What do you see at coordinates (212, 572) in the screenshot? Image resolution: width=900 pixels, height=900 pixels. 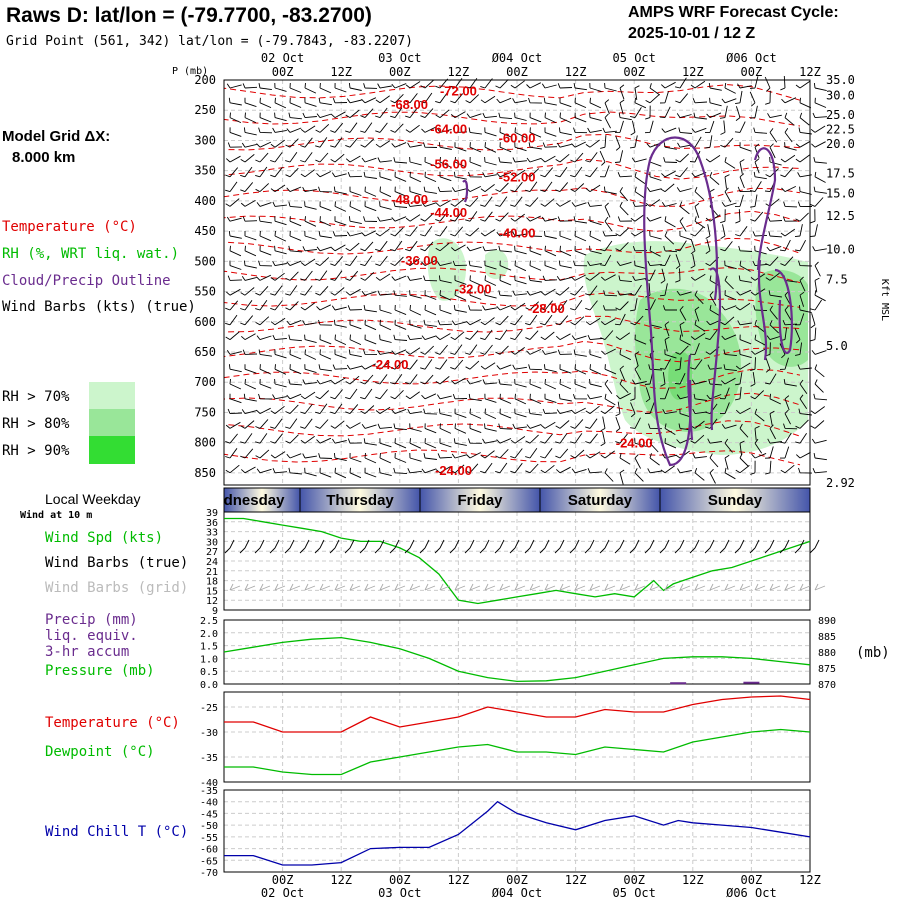 I see `panel-ytick-4: 21` at bounding box center [212, 572].